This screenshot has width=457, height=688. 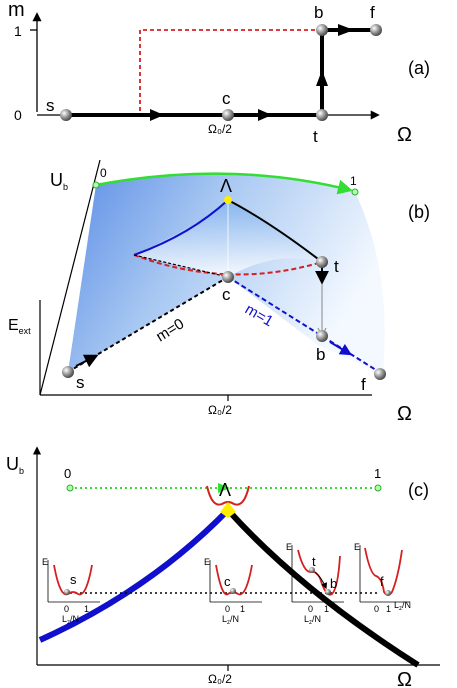 I want to click on inset-tb-arrow, so click(x=321, y=580).